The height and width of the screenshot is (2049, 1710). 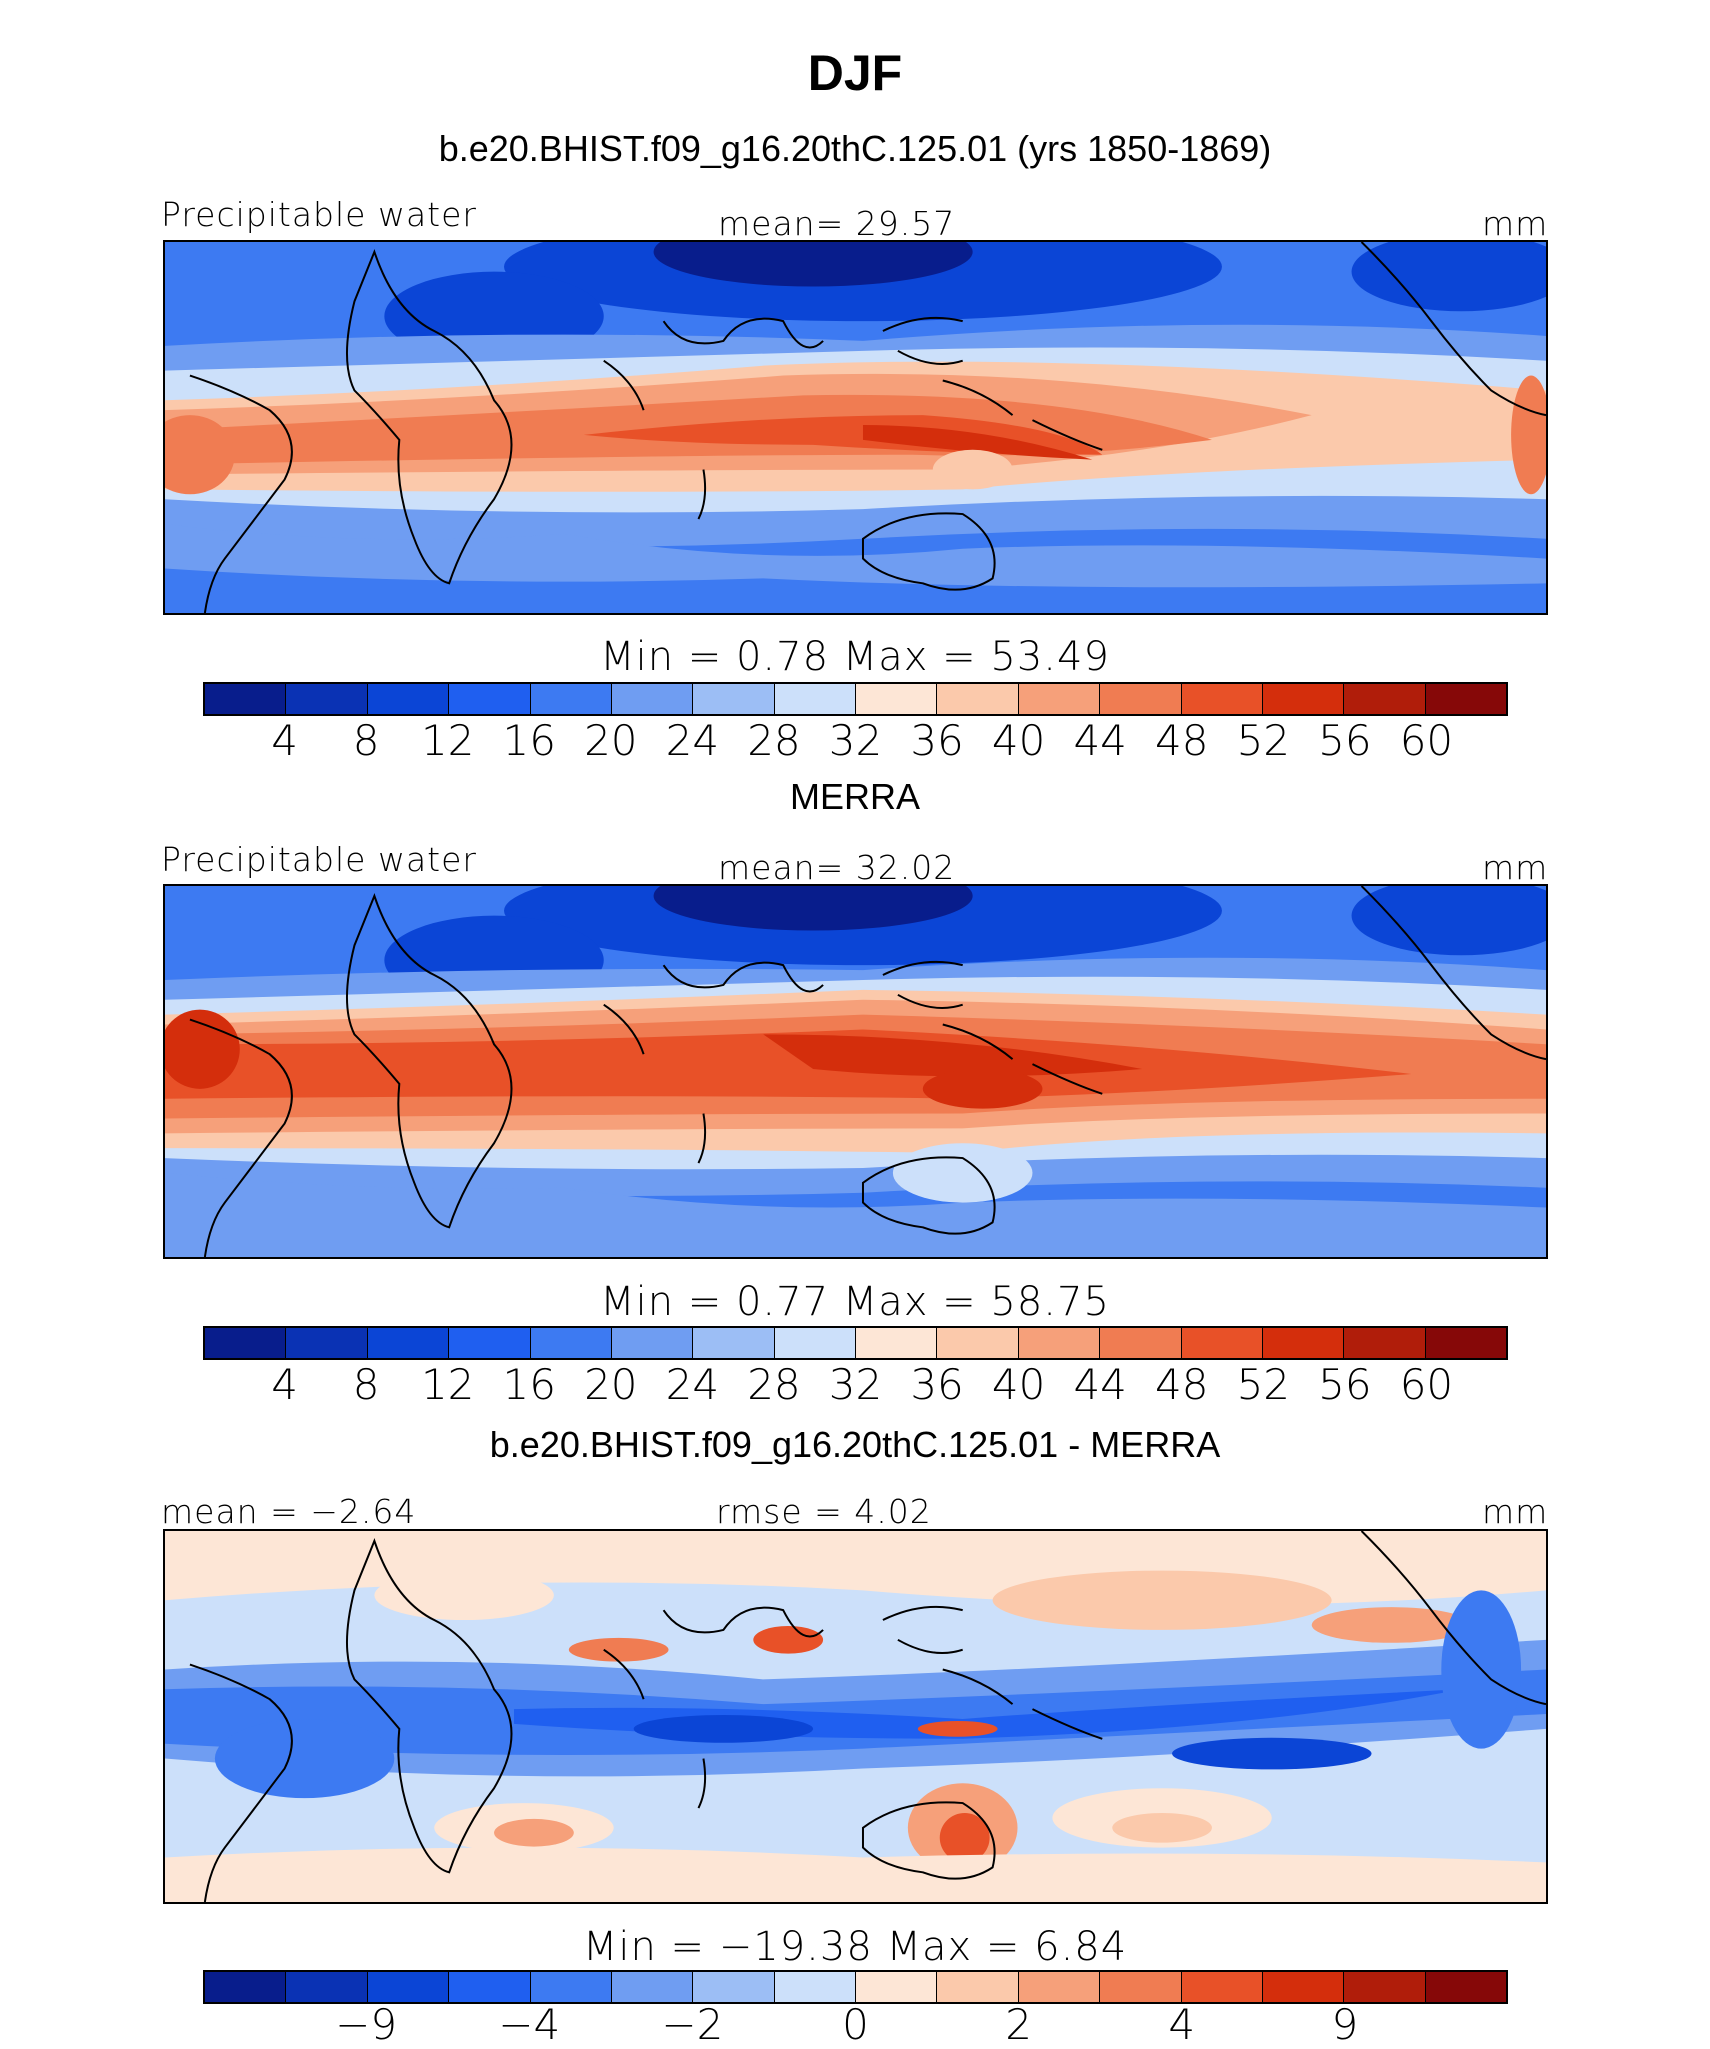 What do you see at coordinates (774, 1384) in the screenshot?
I see `colorbar-tick-label: 28` at bounding box center [774, 1384].